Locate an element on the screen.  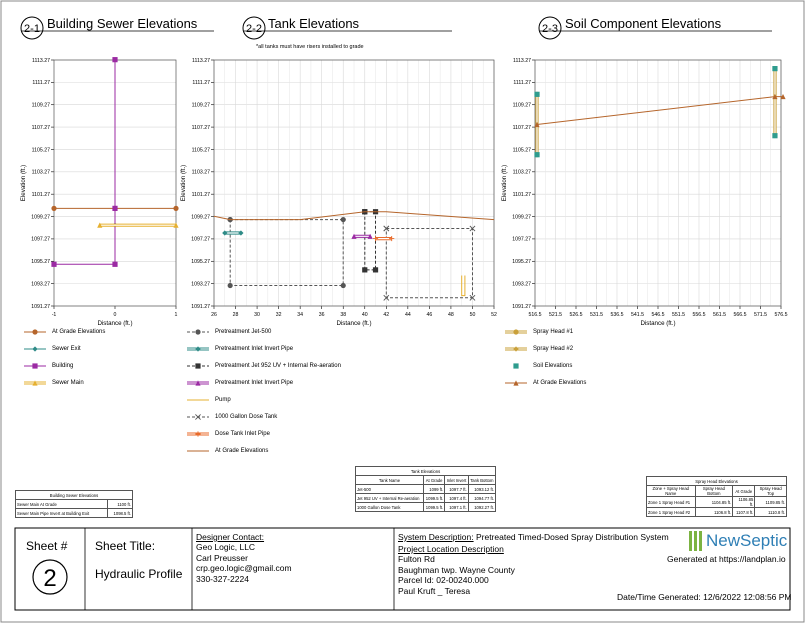
x-tick-label: 50 is located at coordinates (473, 315).